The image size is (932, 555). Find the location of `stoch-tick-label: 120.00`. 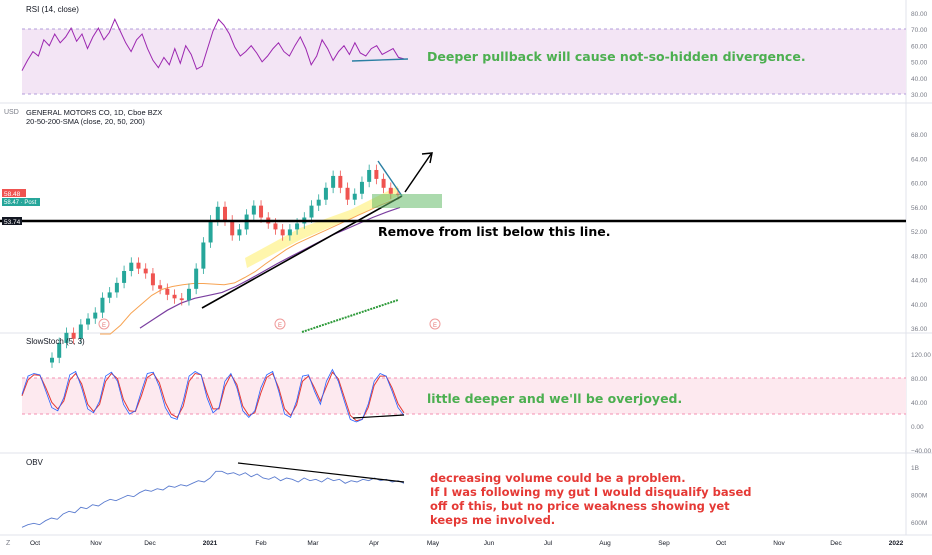

stoch-tick-label: 120.00 is located at coordinates (921, 355).